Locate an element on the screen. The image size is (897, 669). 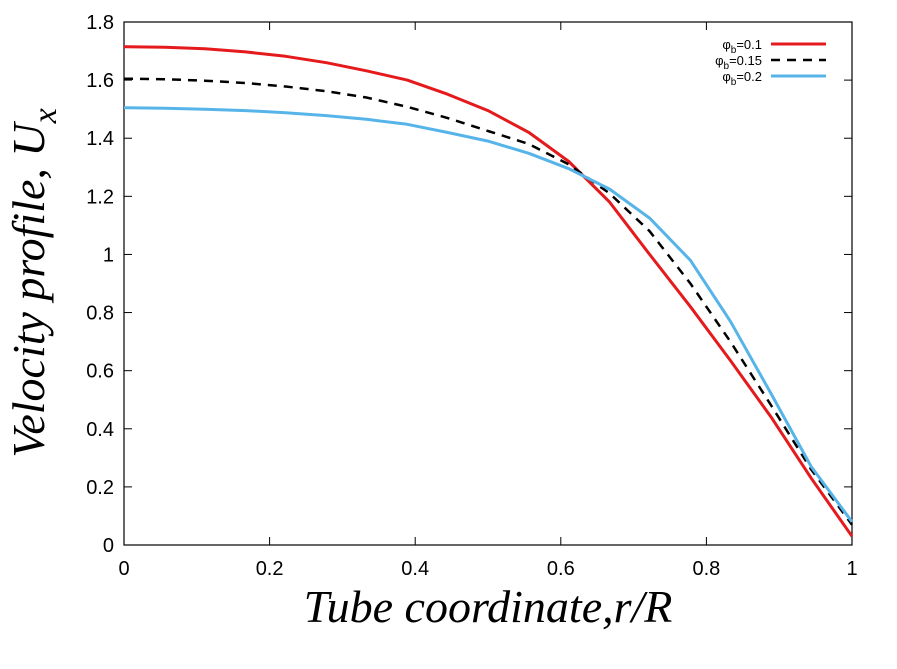
y-tick-label: 0.6 is located at coordinates (100, 372).